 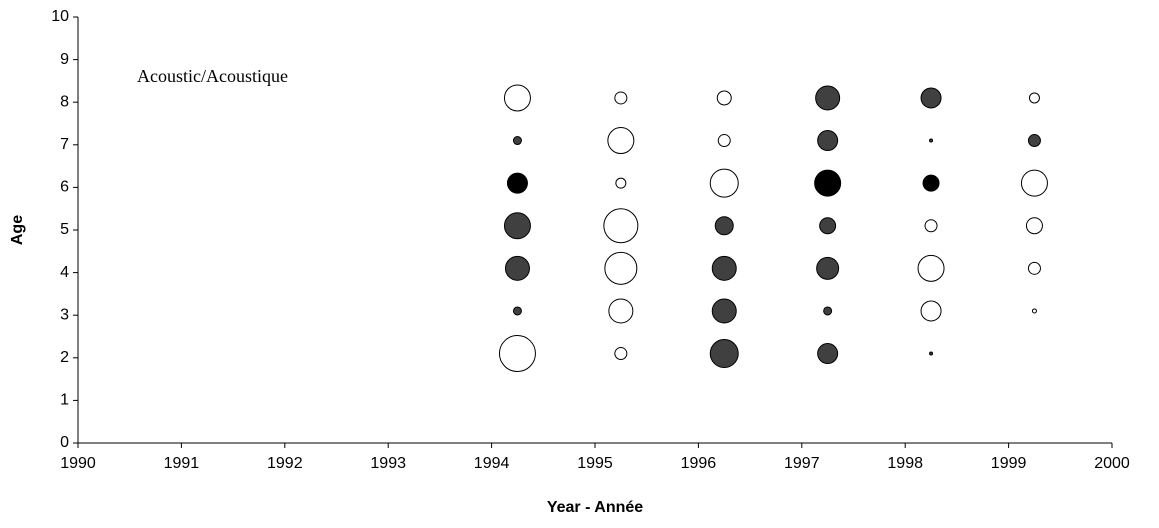 I want to click on x-tick-label: 1998, so click(x=905, y=463).